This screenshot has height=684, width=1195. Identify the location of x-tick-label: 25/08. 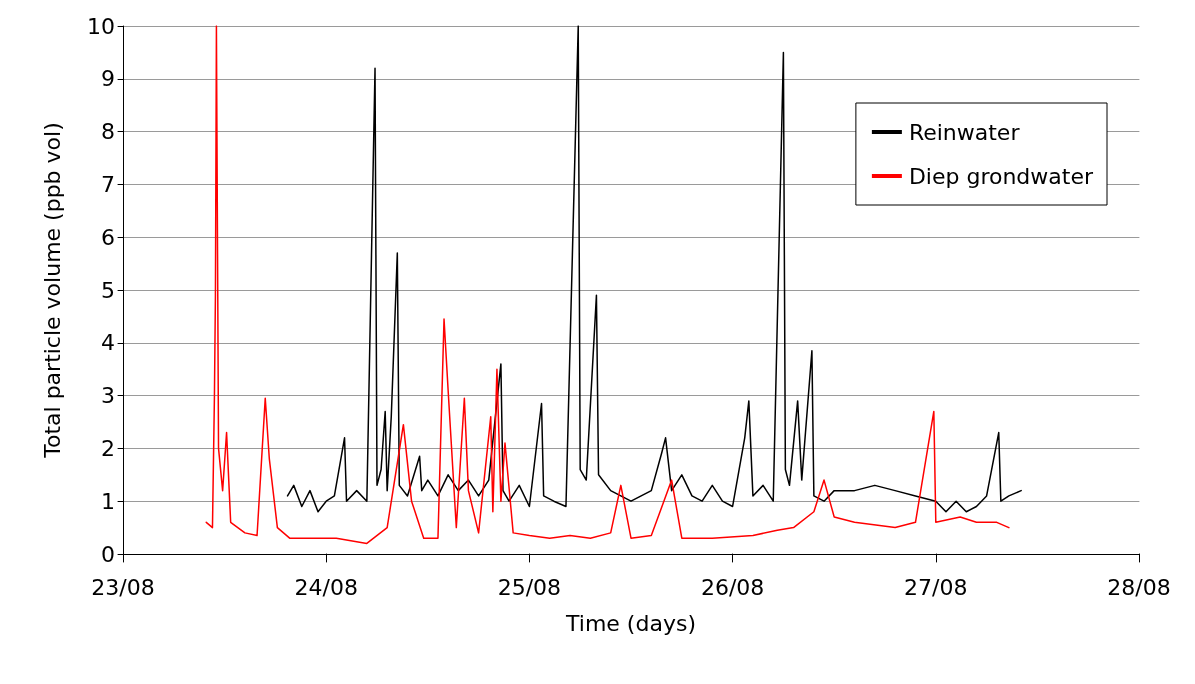
(529, 587).